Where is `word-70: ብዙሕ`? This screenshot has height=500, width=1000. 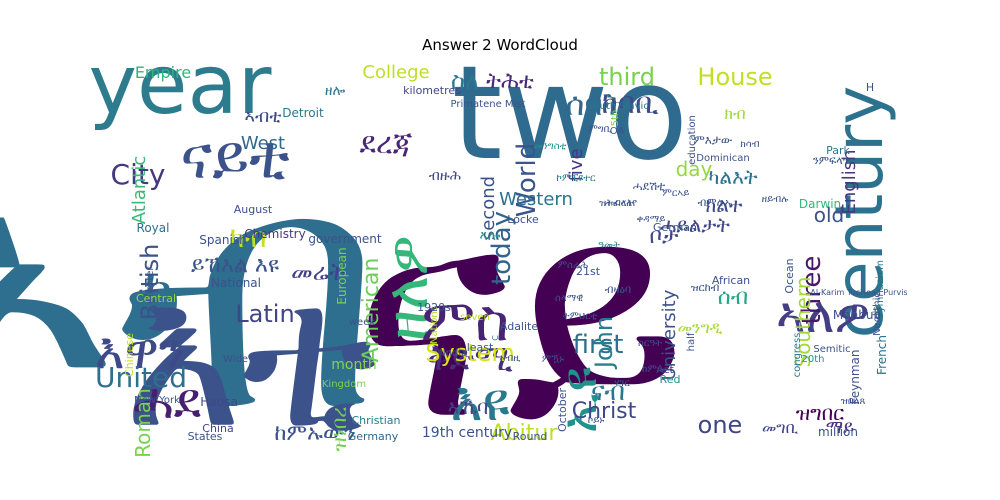
word-70: ብዙሕ is located at coordinates (445, 176).